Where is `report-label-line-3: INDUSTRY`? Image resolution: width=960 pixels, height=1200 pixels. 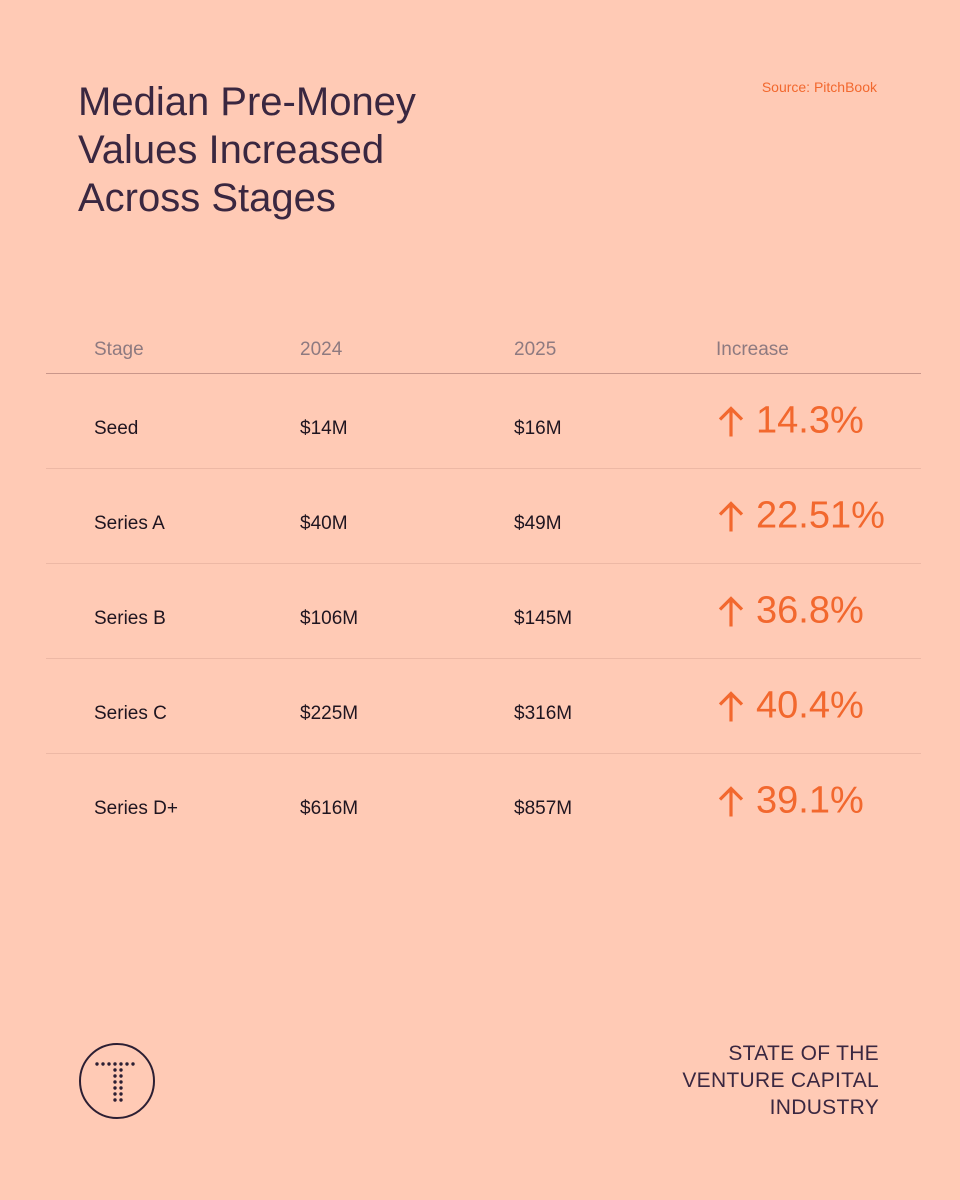
report-label-line-3: INDUSTRY is located at coordinates (824, 1107).